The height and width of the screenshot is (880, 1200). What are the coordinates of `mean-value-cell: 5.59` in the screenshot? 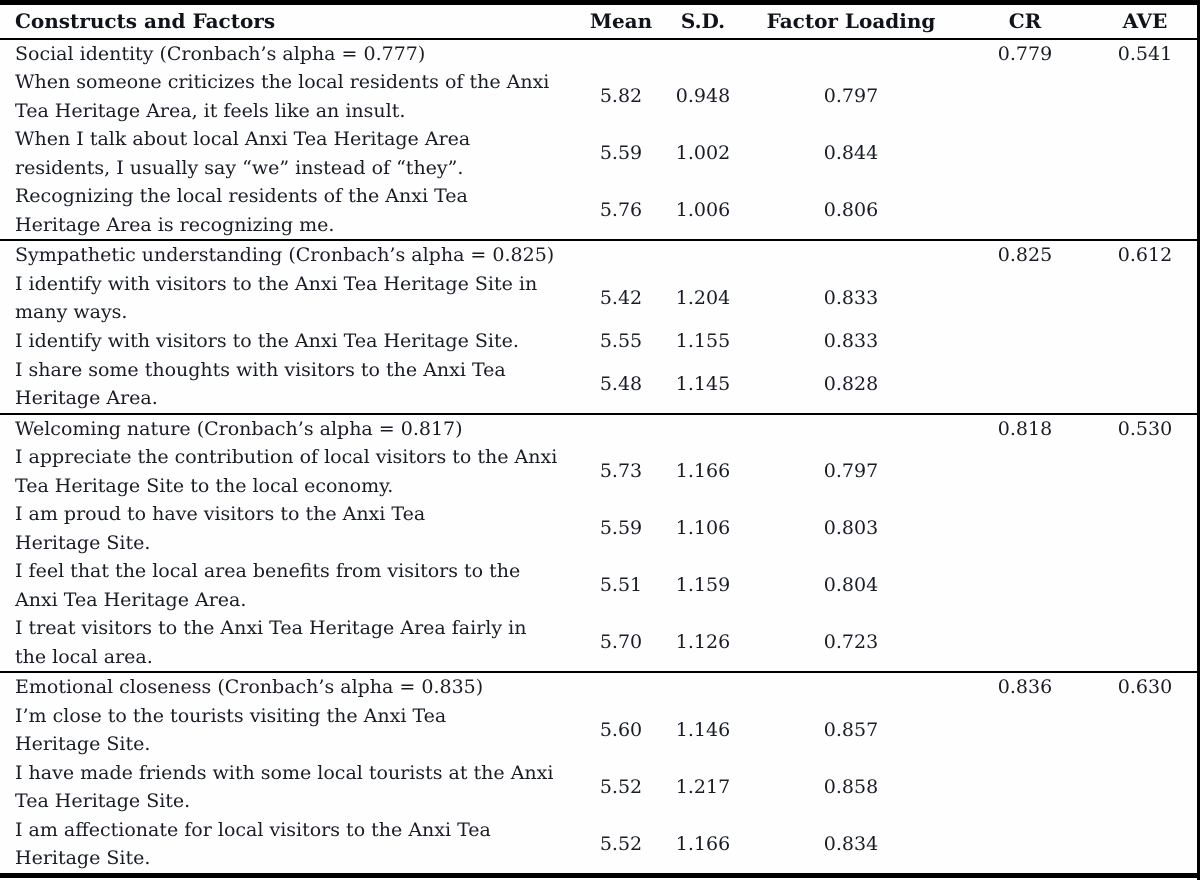 It's located at (621, 528).